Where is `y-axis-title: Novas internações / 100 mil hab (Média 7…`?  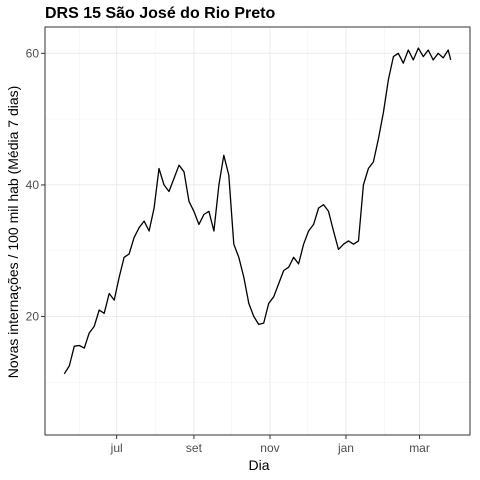 y-axis-title: Novas internações / 100 mil hab (Média 7… is located at coordinates (13, 232).